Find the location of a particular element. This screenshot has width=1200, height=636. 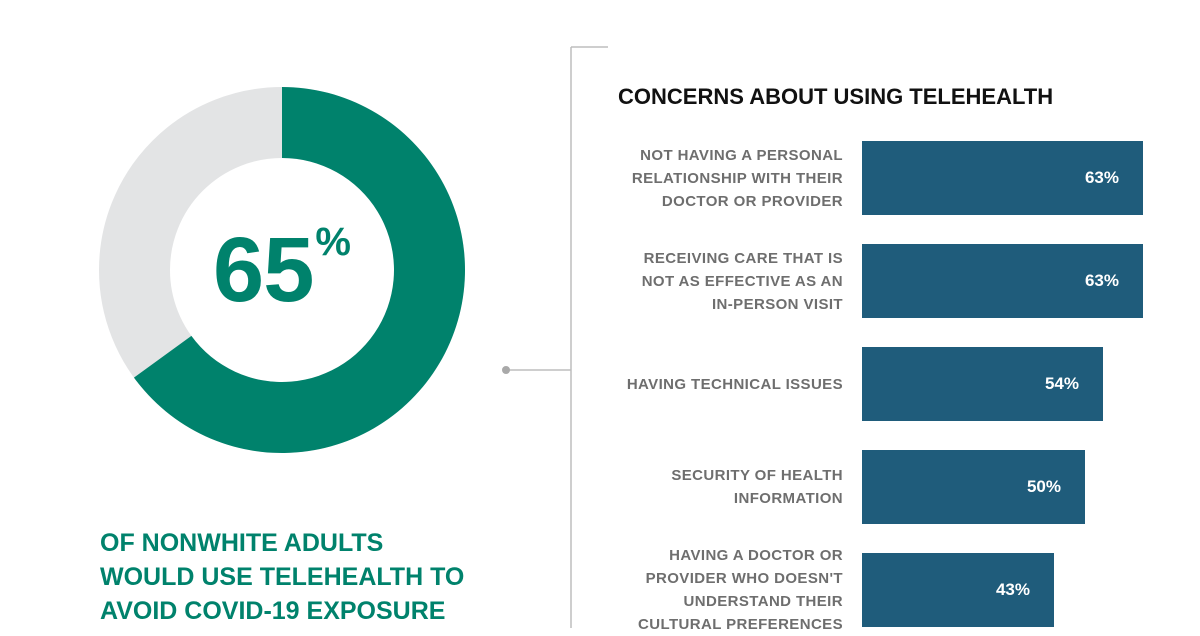

bar-value-label: 54% is located at coordinates (1061, 383).